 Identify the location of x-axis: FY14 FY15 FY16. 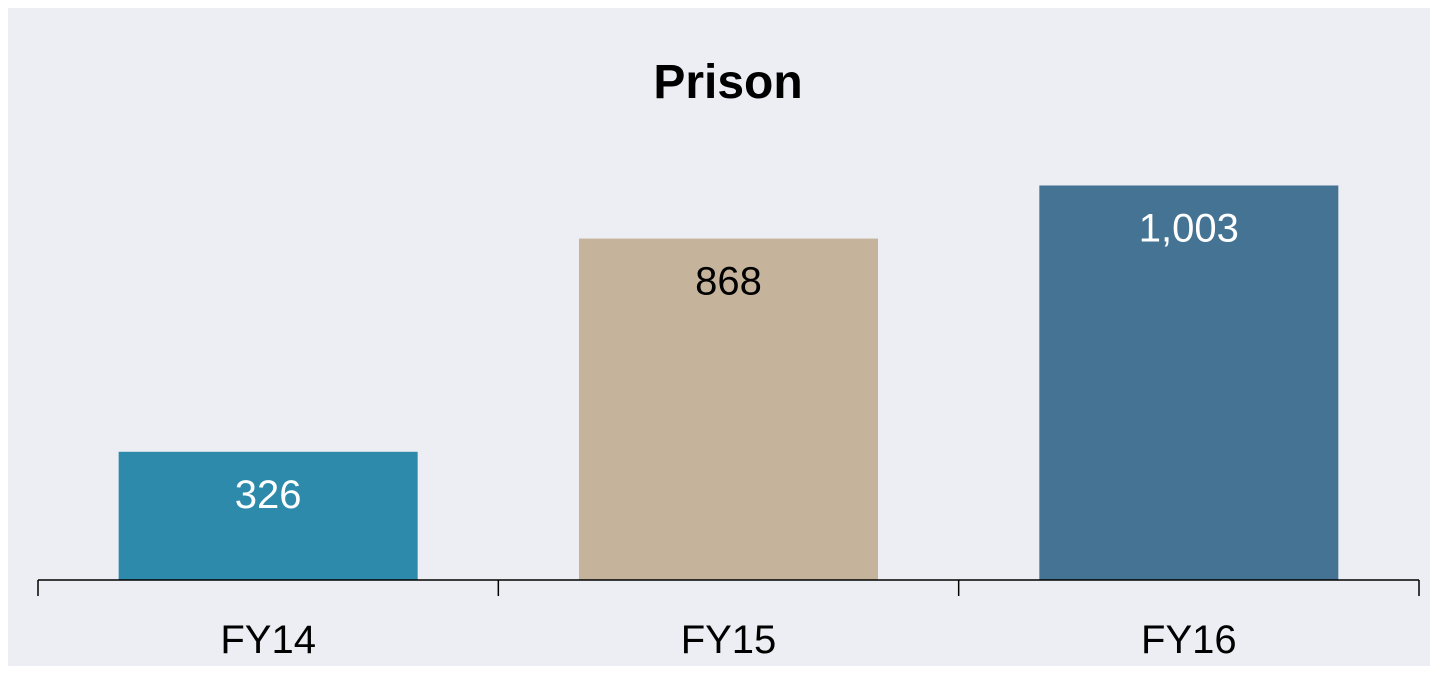
(728, 620).